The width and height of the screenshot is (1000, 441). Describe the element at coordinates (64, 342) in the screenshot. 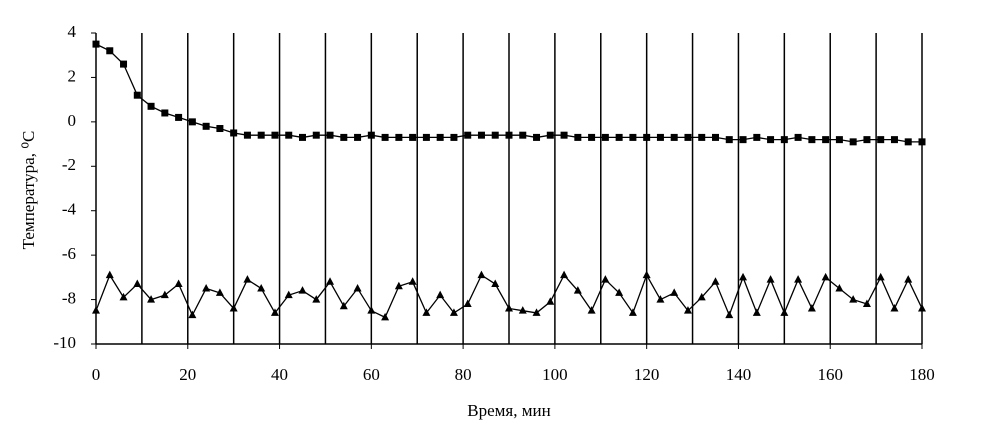

I see `y-tick-label: -10` at that location.